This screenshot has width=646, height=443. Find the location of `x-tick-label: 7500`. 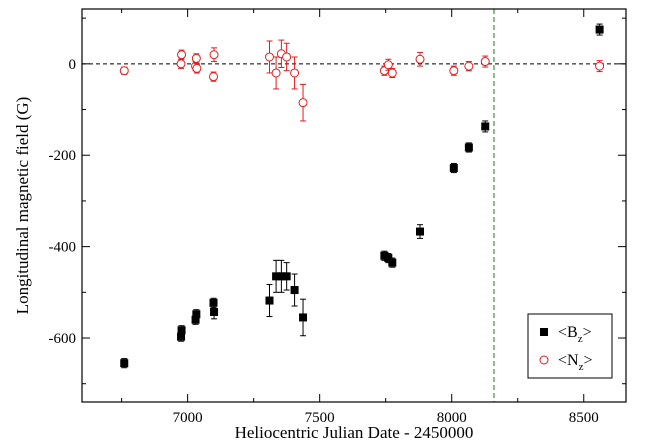

x-tick-label: 7500 is located at coordinates (320, 418).